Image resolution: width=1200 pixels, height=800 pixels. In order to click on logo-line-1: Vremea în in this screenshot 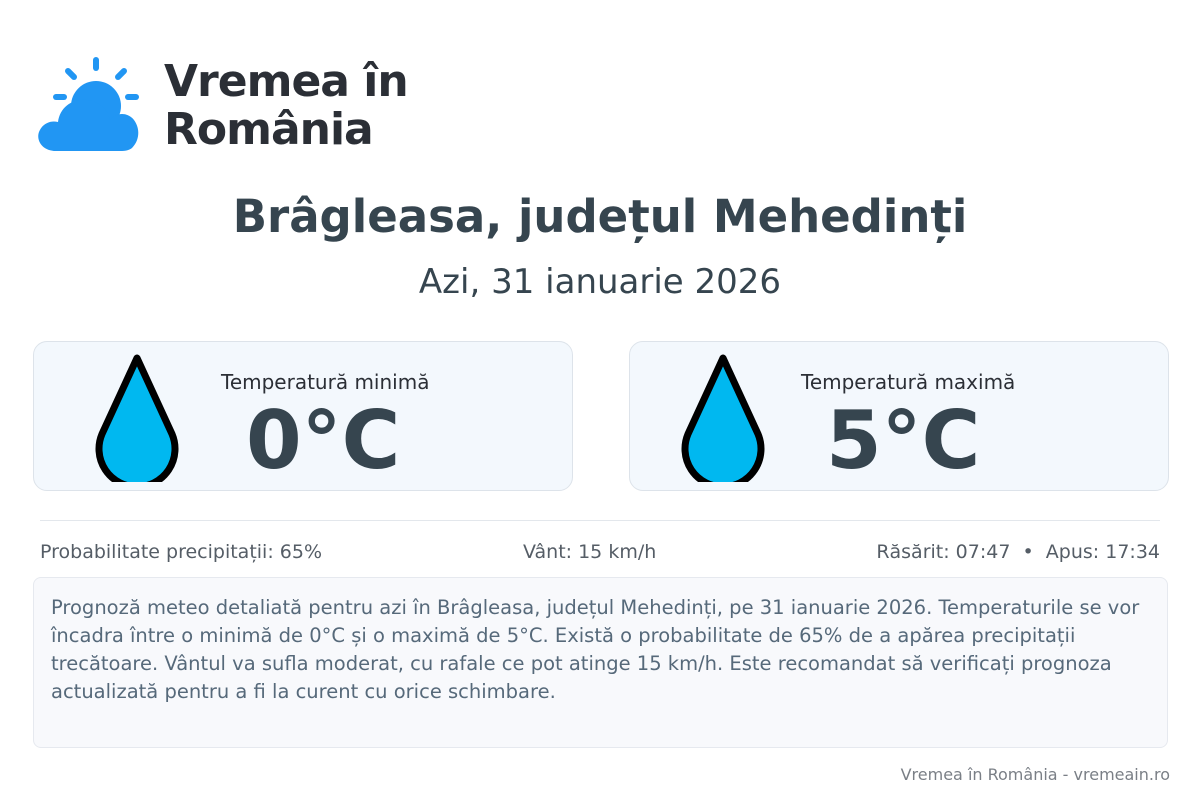, I will do `click(286, 81)`.